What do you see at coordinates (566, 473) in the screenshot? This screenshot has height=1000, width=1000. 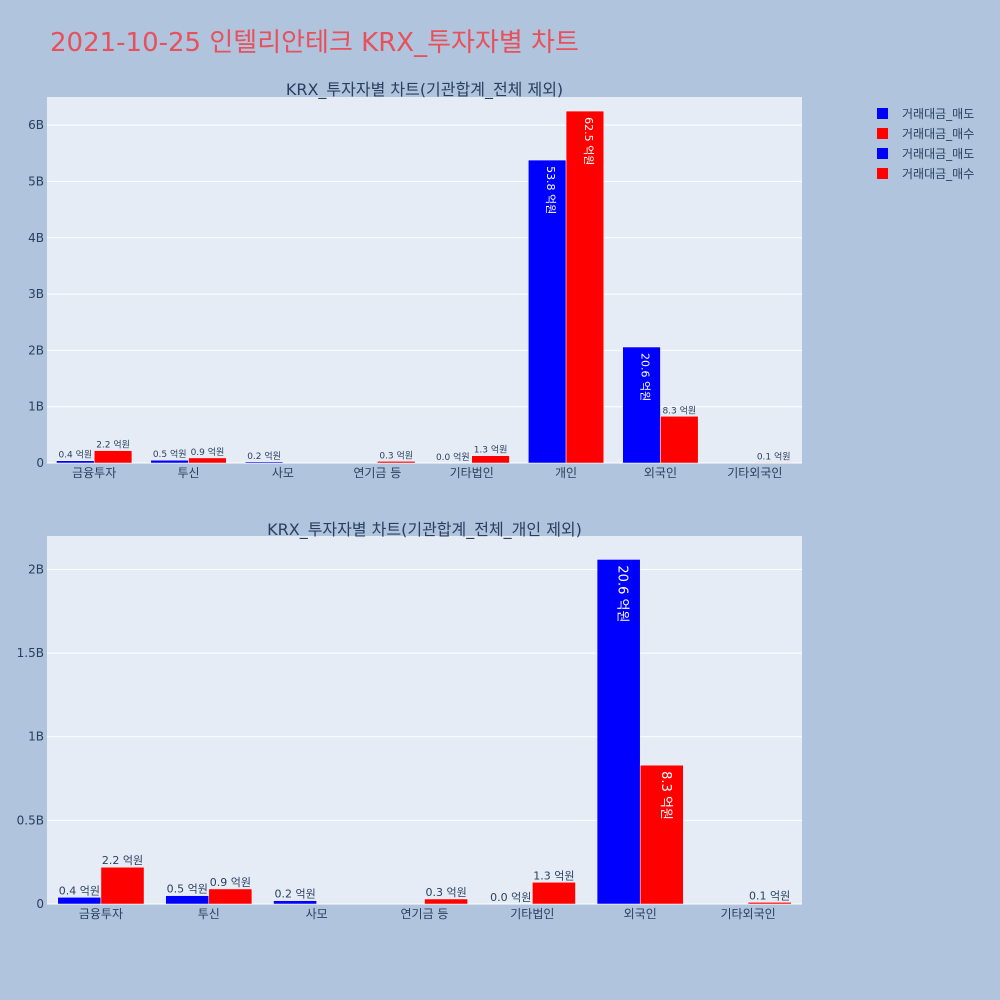 I see `x-tick-label: 개인` at bounding box center [566, 473].